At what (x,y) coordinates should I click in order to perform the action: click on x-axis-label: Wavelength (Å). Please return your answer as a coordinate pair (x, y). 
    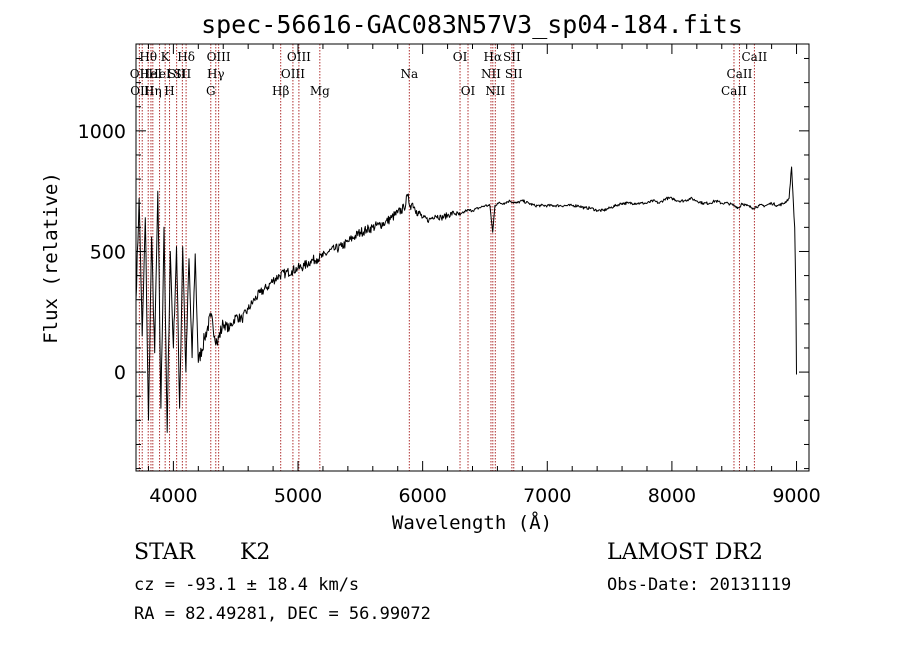
    Looking at the image, I should click on (472, 522).